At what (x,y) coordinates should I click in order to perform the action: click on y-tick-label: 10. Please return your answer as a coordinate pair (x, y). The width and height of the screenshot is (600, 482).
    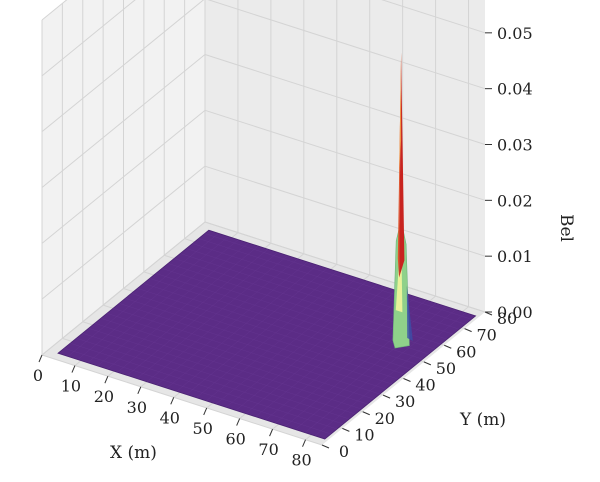
    Looking at the image, I should click on (364, 434).